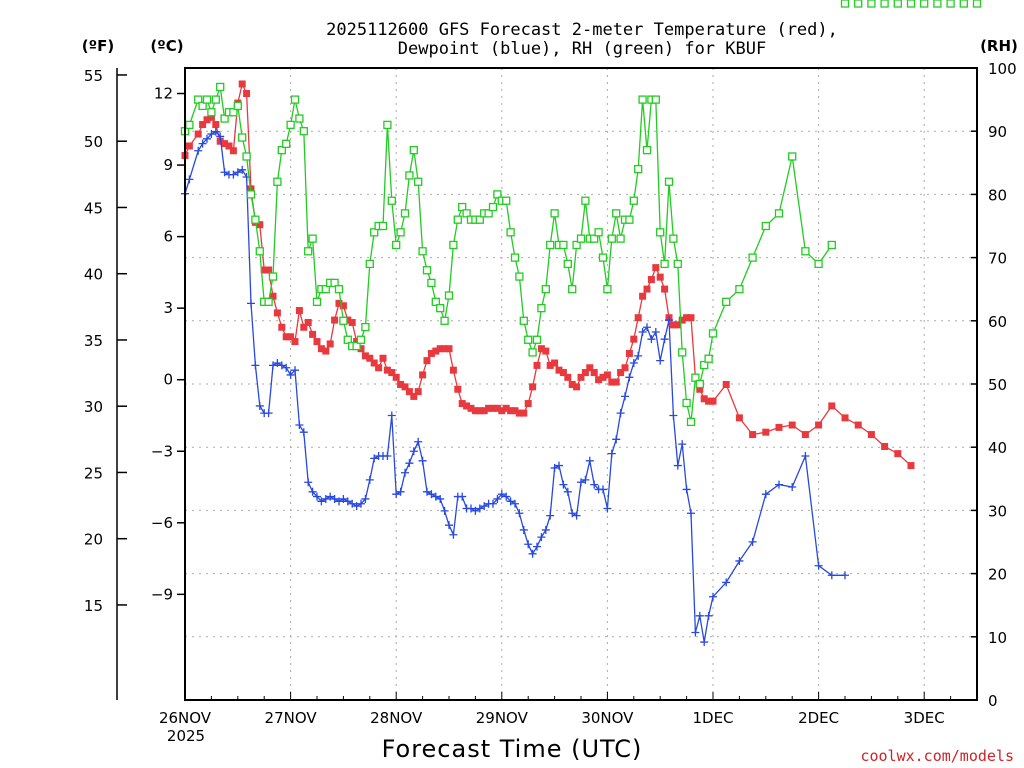 Image resolution: width=1024 pixels, height=768 pixels. I want to click on fahrenheit-tick-label: 40, so click(93, 275).